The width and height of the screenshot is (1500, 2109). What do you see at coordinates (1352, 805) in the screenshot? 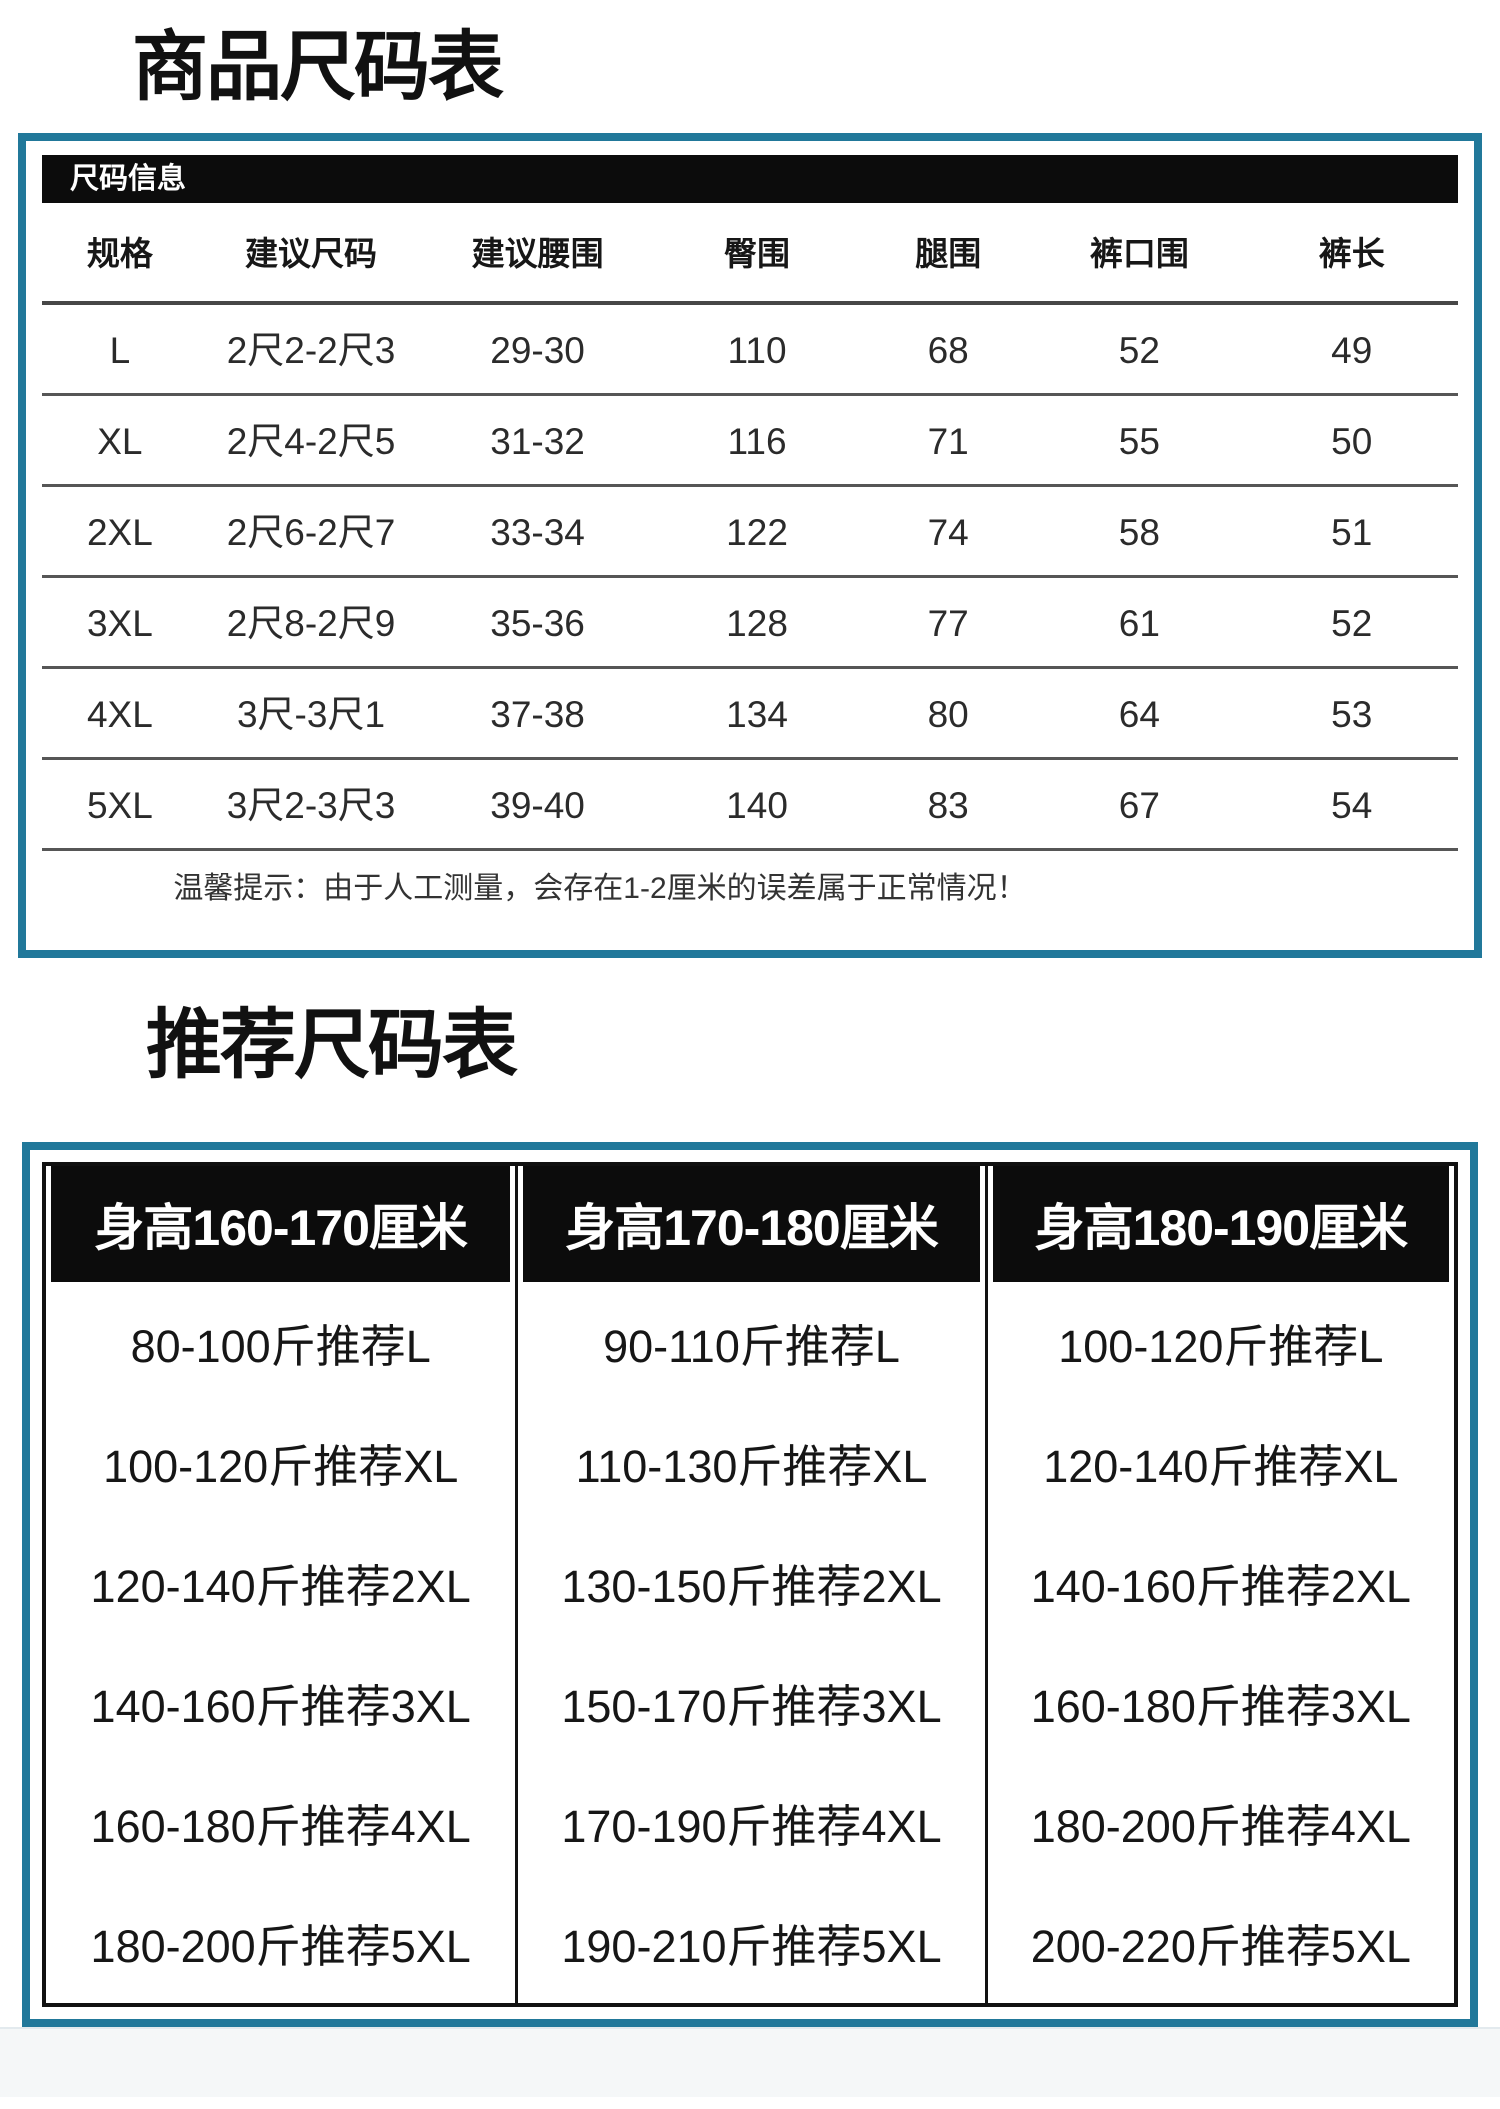
I see `size-cell: 54` at bounding box center [1352, 805].